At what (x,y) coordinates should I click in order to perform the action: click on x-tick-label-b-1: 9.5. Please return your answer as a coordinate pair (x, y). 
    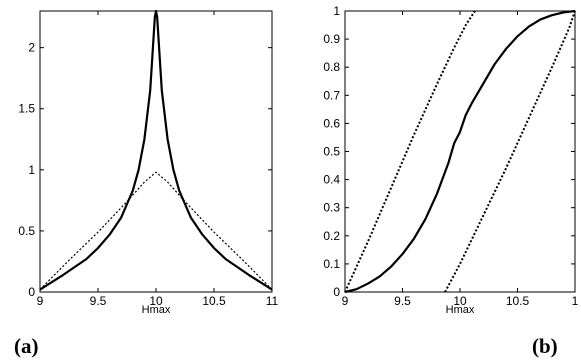
    Looking at the image, I should click on (402, 301).